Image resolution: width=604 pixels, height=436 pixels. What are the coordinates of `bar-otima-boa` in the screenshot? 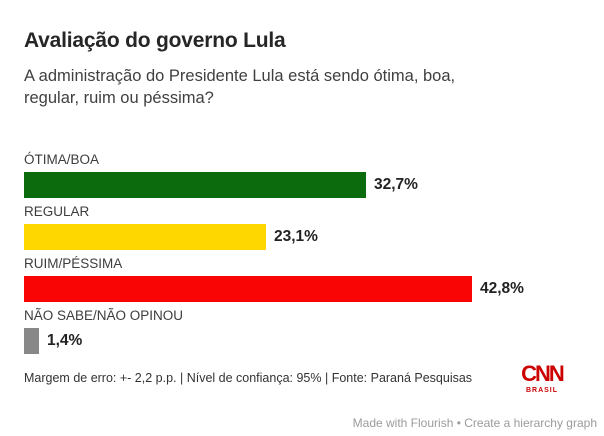 It's located at (195, 185).